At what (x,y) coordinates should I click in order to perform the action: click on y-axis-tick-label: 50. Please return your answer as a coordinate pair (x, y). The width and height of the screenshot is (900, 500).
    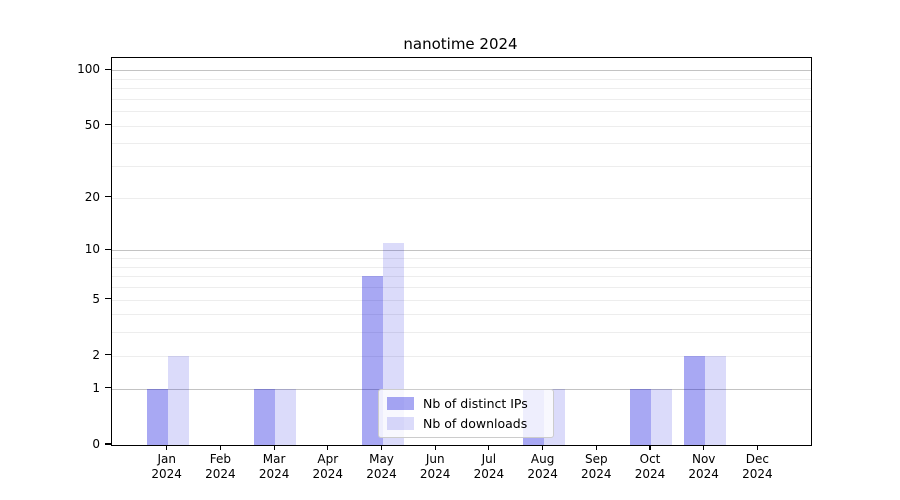
    Looking at the image, I should click on (92, 124).